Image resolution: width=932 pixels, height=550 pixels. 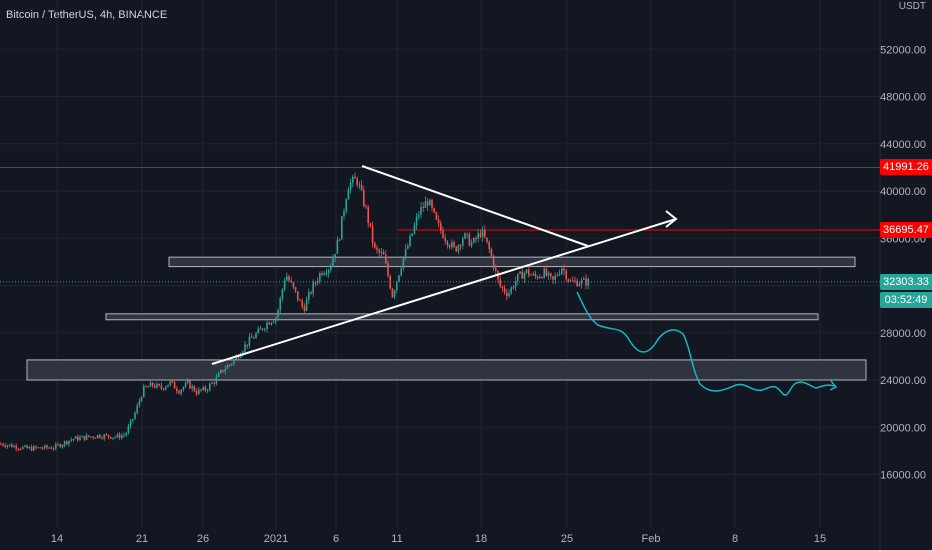 What do you see at coordinates (903, 381) in the screenshot?
I see `y-tick-label: 24000.00` at bounding box center [903, 381].